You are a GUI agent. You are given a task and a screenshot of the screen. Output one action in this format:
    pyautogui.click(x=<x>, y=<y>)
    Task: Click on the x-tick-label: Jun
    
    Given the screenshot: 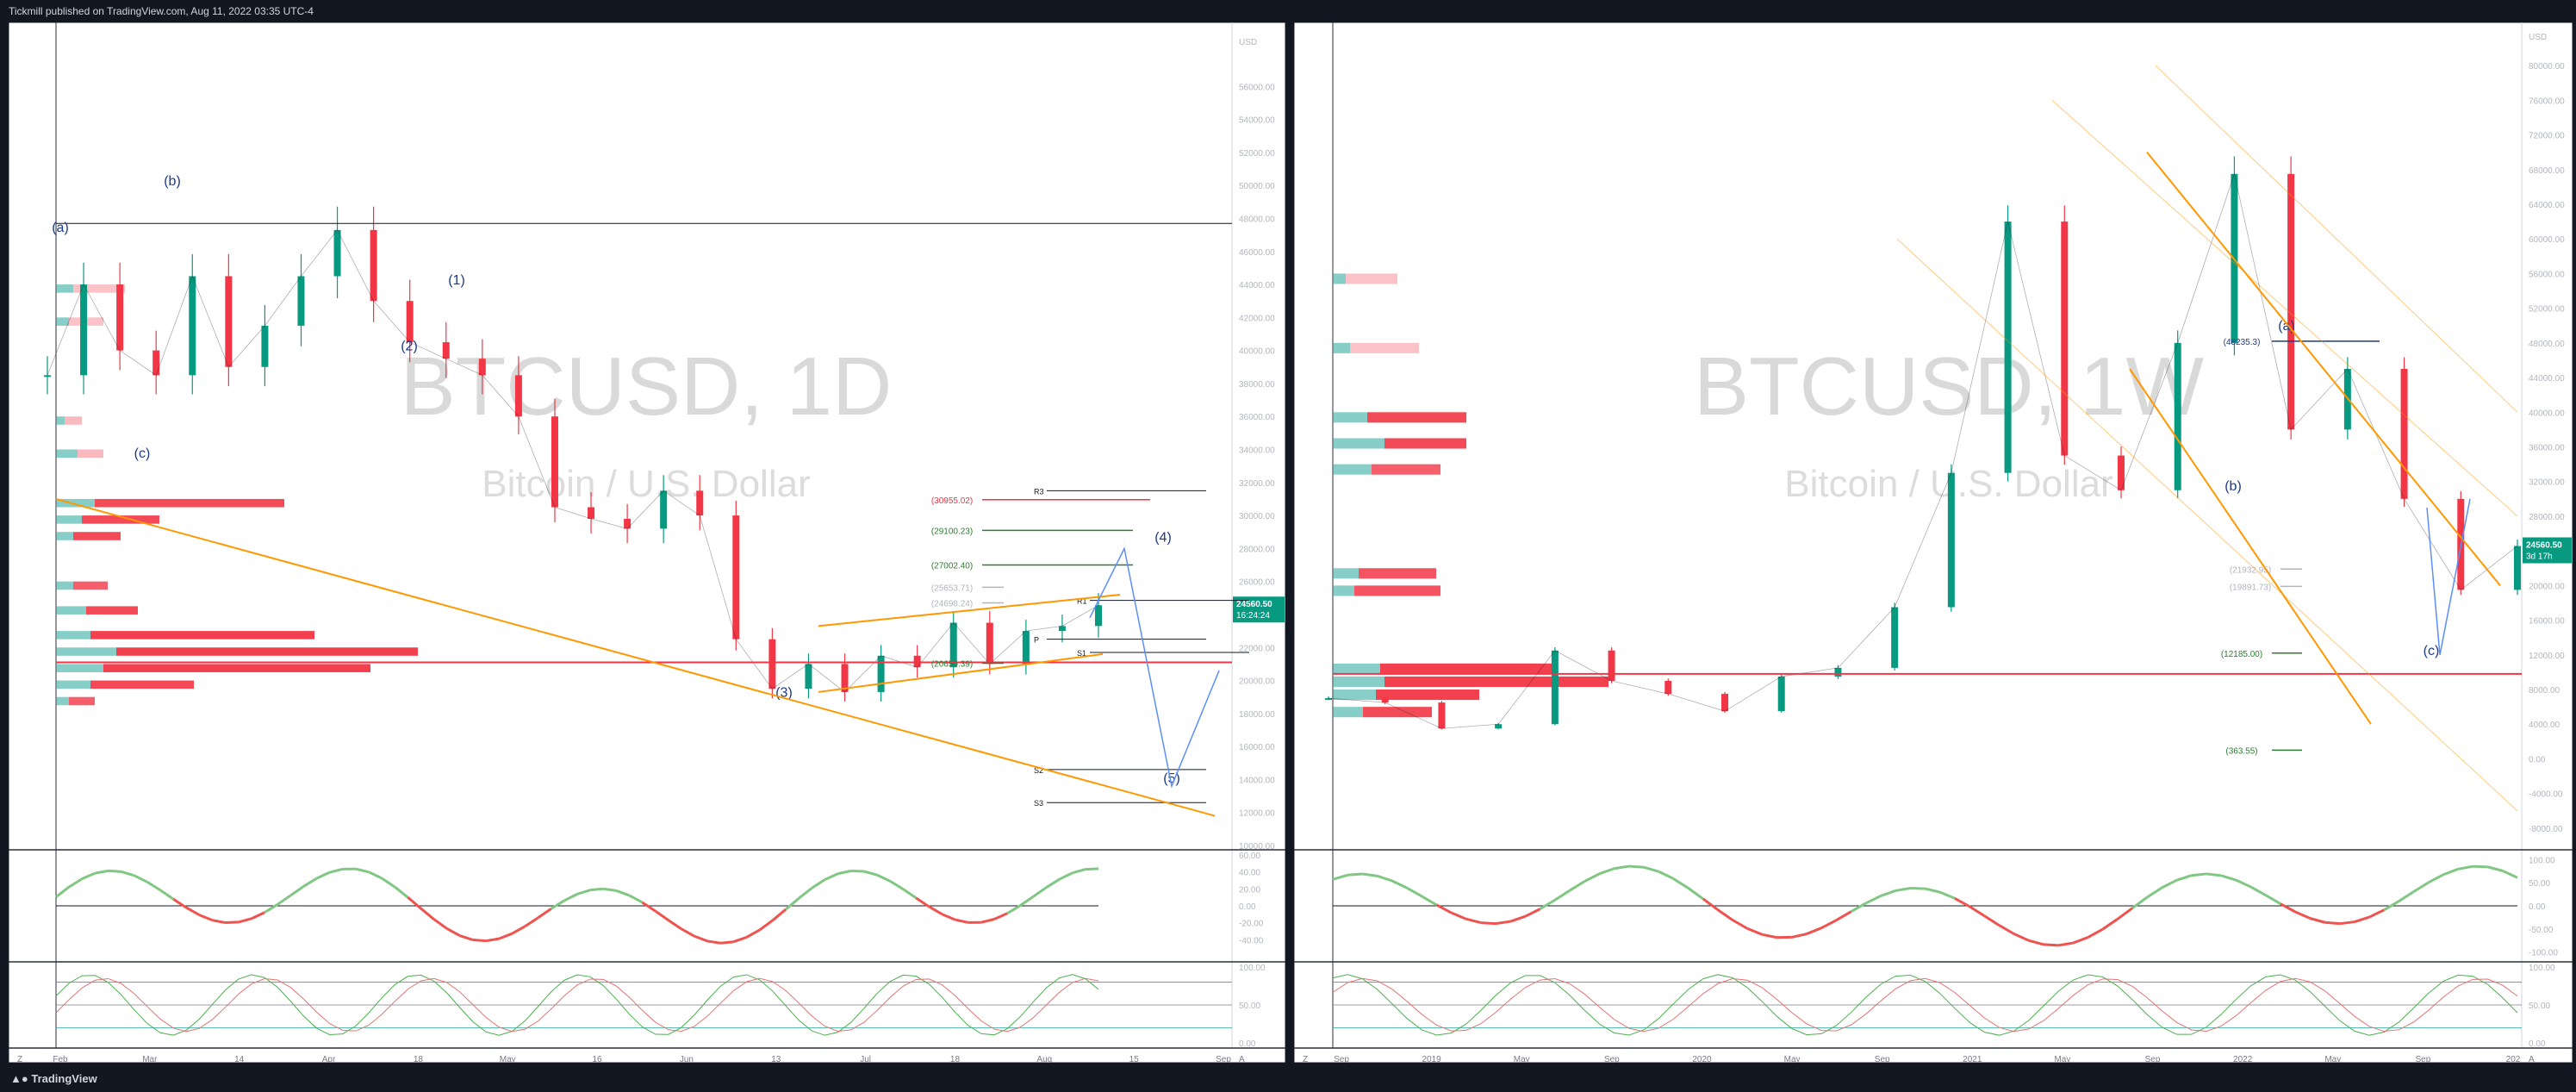 What is the action you would take?
    pyautogui.click(x=687, y=1059)
    